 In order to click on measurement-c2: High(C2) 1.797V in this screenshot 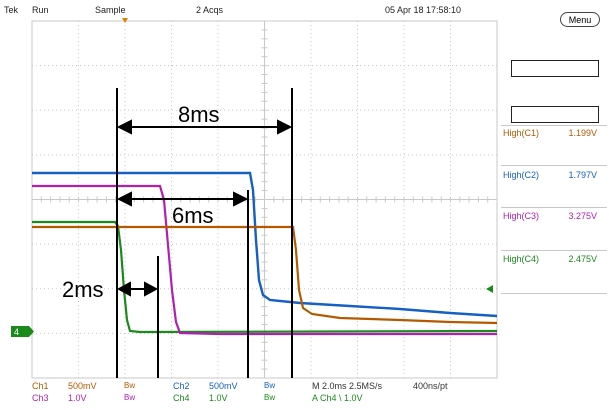, I will do `click(550, 175)`.